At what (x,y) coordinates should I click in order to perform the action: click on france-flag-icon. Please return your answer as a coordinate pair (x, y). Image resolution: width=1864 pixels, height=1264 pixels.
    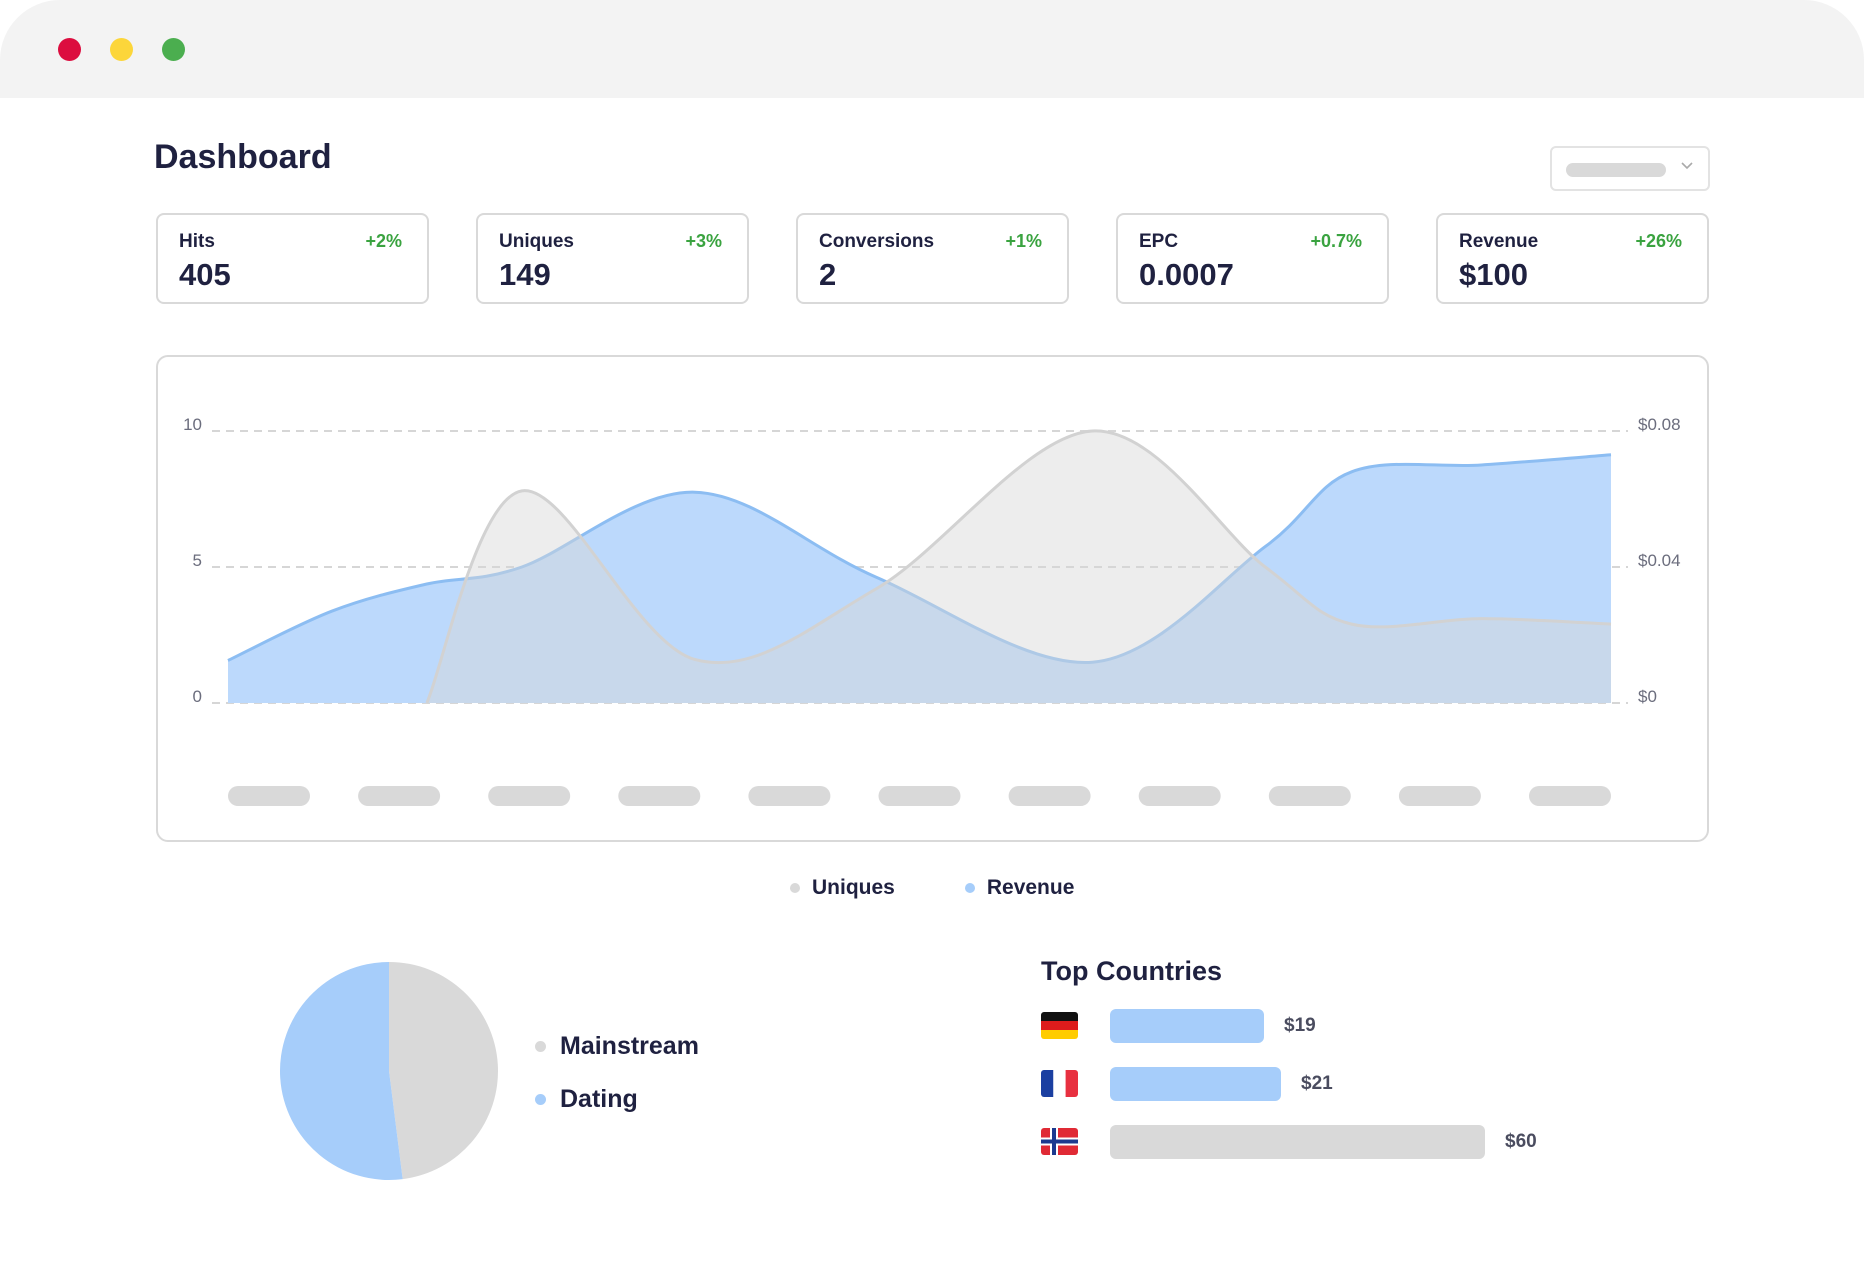
    Looking at the image, I should click on (1059, 1083).